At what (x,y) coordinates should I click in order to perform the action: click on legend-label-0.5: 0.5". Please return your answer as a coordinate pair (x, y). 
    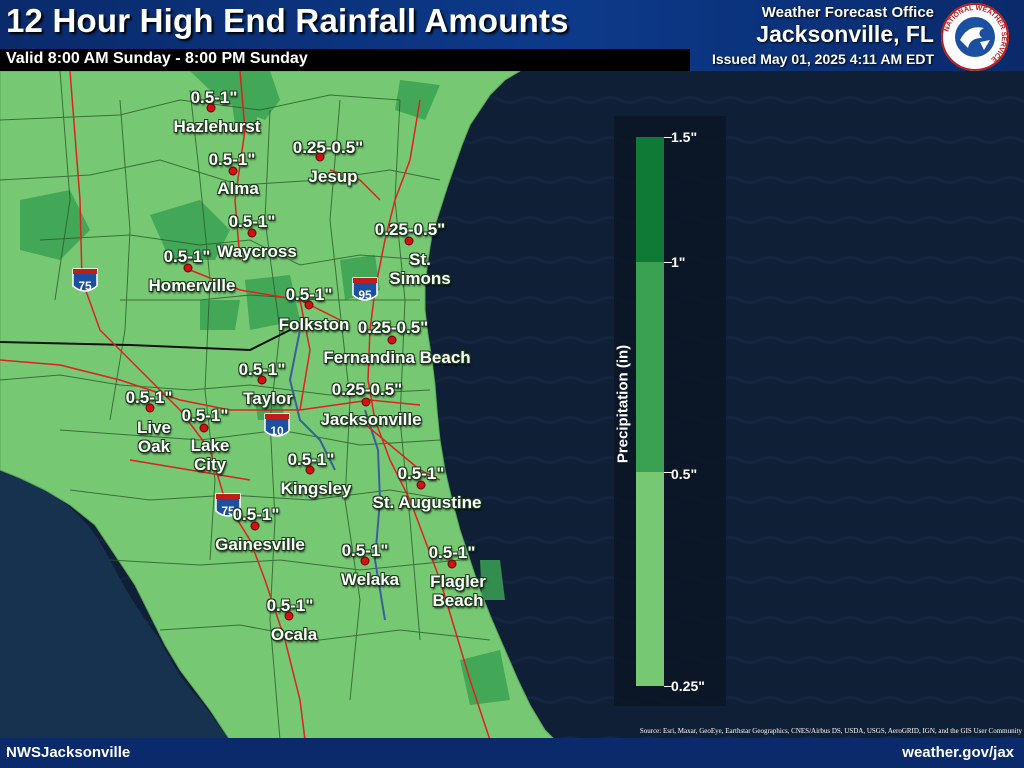
    Looking at the image, I should click on (684, 474).